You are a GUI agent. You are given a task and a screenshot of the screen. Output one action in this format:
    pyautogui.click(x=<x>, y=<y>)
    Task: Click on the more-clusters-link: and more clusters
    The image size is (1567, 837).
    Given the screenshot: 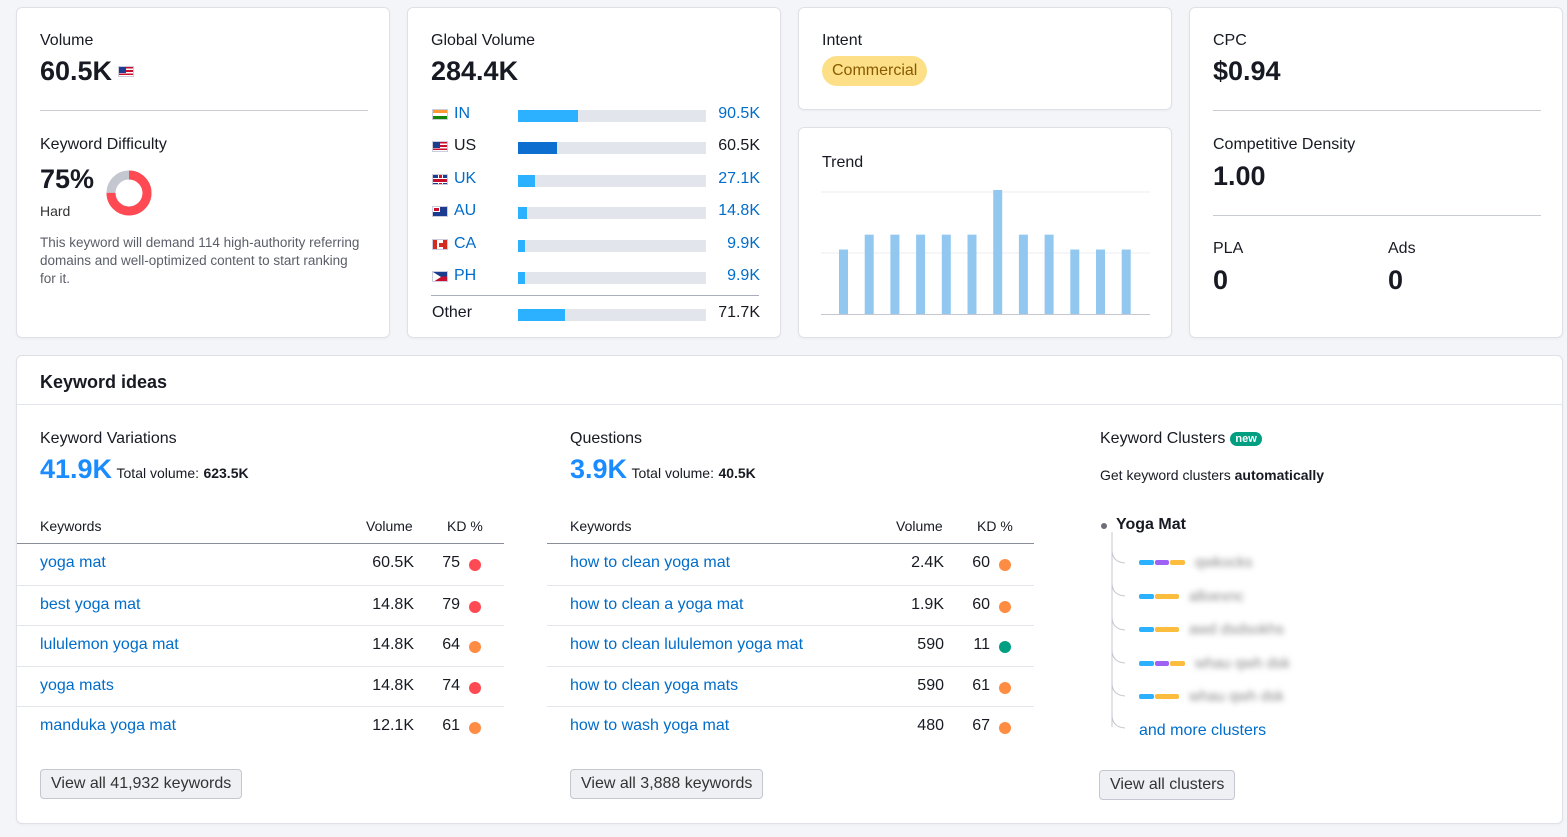 What is the action you would take?
    pyautogui.click(x=1203, y=730)
    